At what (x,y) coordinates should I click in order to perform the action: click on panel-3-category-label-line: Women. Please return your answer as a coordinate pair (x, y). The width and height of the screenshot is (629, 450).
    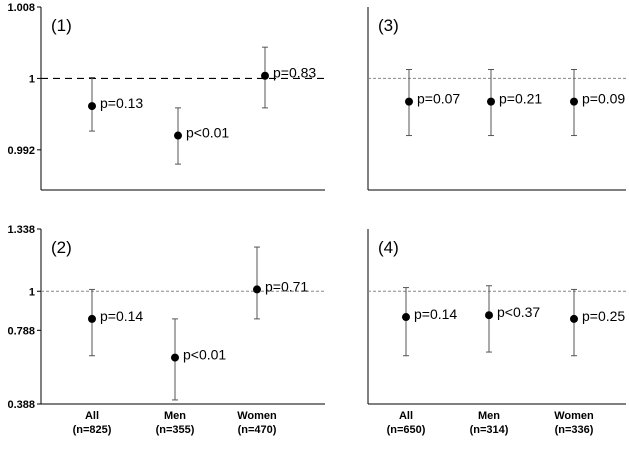
    Looking at the image, I should click on (257, 416).